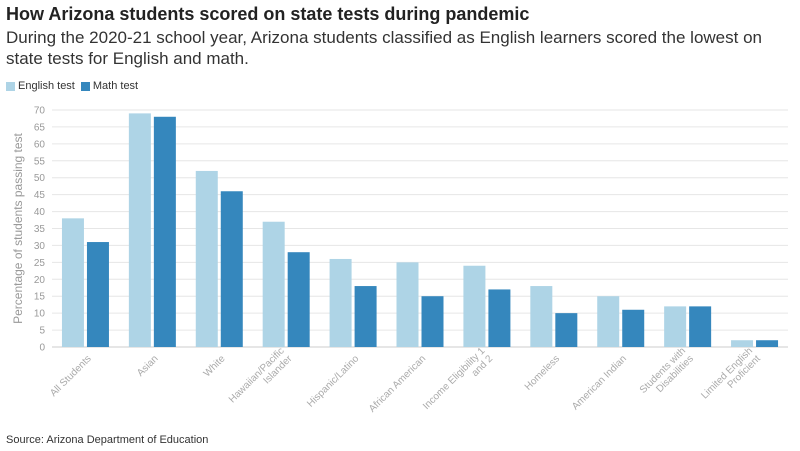 The width and height of the screenshot is (800, 451). I want to click on y-tick-label: 25, so click(40, 263).